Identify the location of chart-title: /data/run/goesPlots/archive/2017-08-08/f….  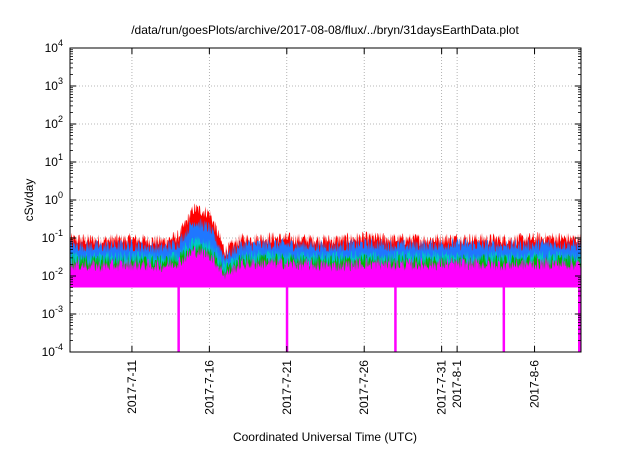
(325, 30).